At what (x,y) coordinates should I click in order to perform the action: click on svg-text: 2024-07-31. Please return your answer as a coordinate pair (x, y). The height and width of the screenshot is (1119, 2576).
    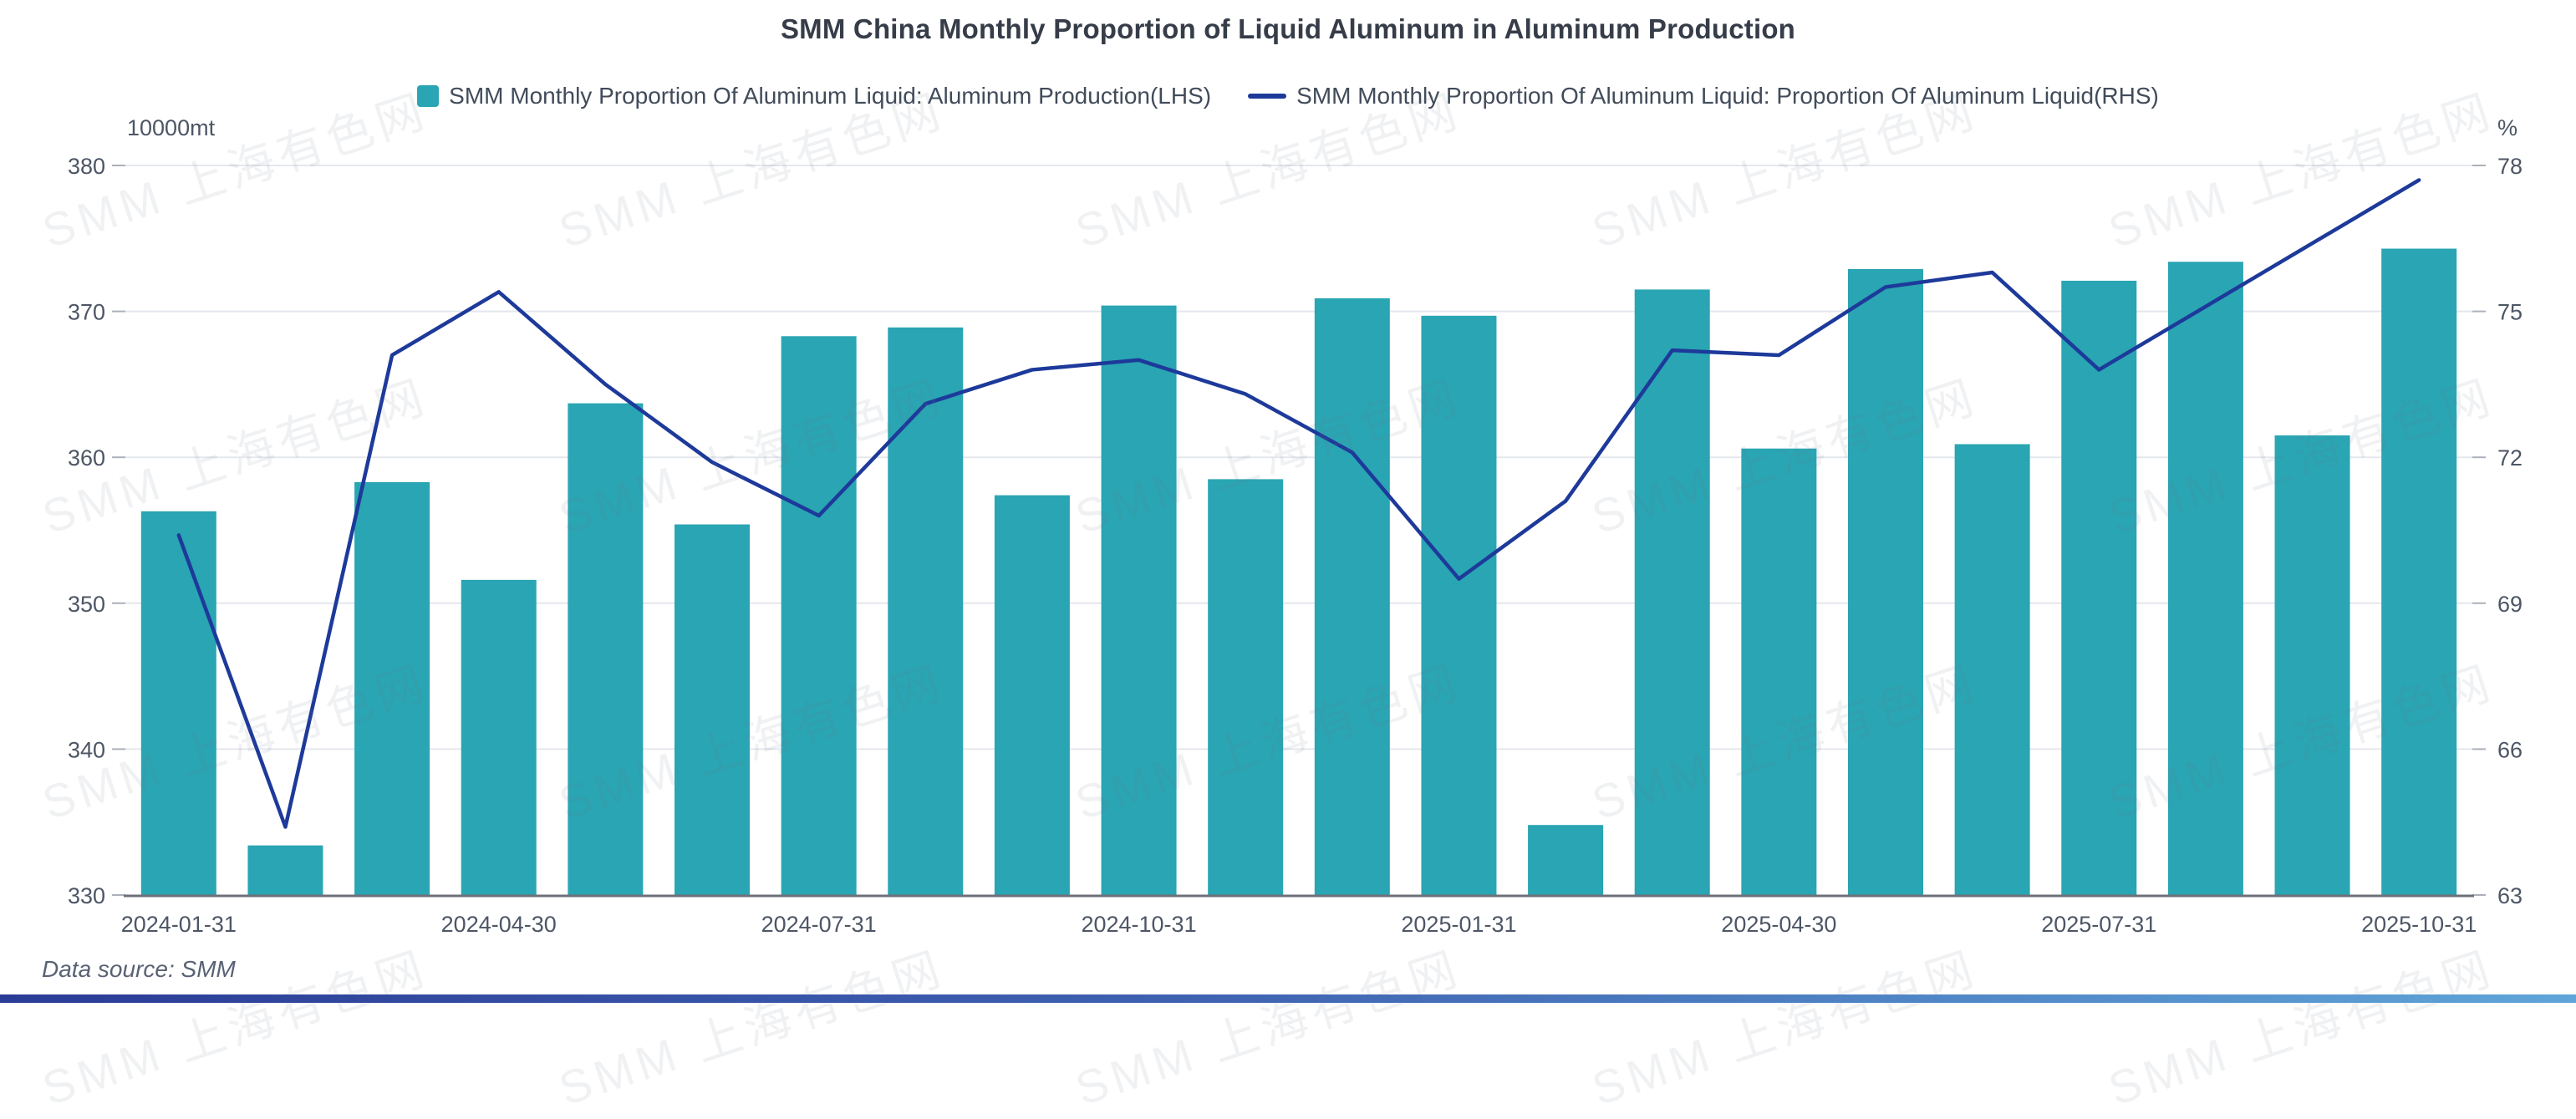
    Looking at the image, I should click on (819, 924).